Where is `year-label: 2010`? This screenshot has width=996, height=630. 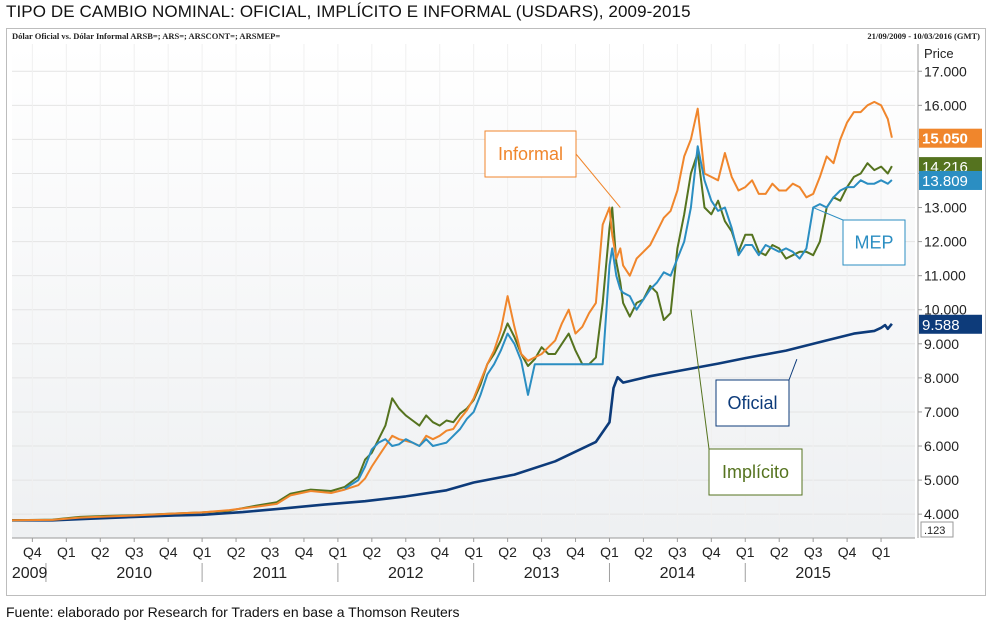
year-label: 2010 is located at coordinates (134, 573).